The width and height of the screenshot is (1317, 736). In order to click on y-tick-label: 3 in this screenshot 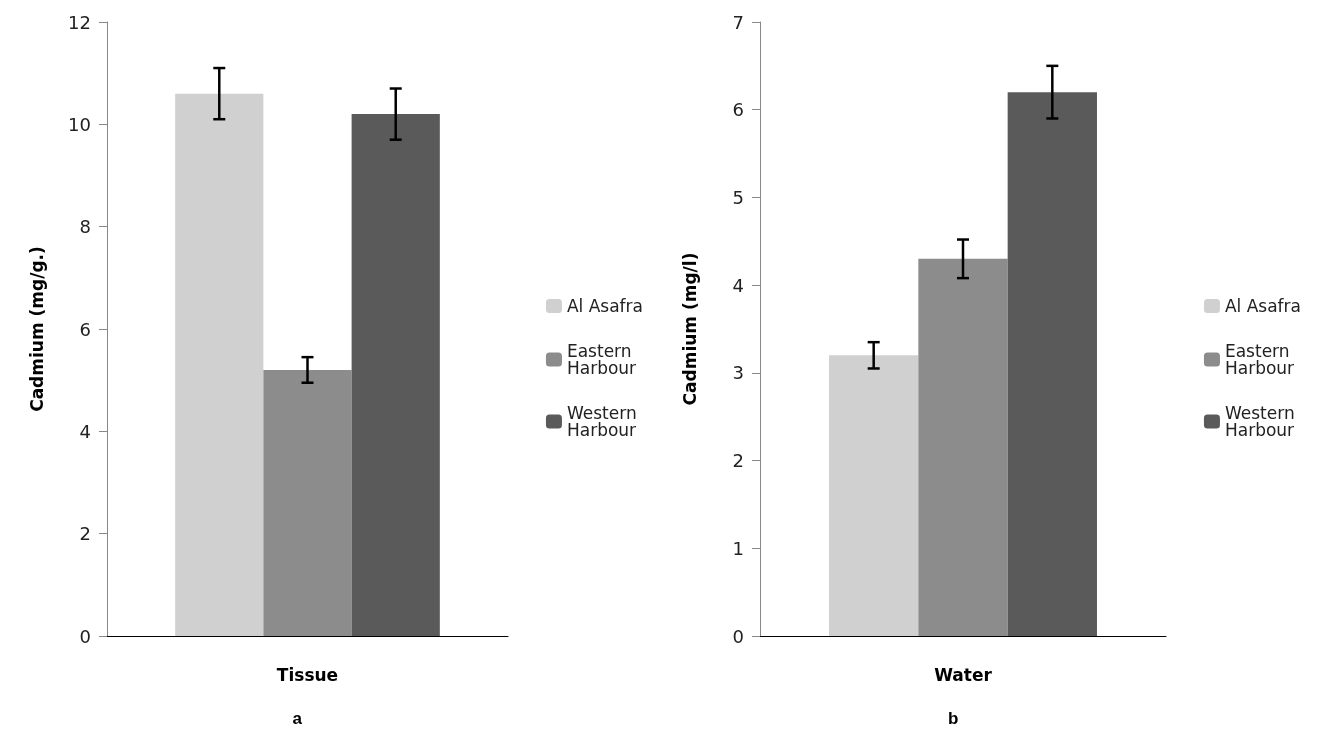, I will do `click(738, 373)`.